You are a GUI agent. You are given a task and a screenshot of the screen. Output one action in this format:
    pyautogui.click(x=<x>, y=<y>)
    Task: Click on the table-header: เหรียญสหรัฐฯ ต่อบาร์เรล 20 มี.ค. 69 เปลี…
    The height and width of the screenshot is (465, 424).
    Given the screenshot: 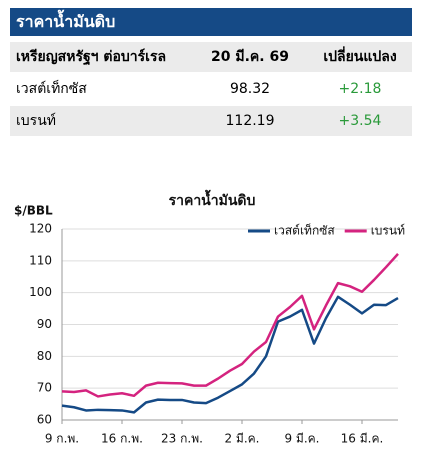 What is the action you would take?
    pyautogui.click(x=211, y=57)
    